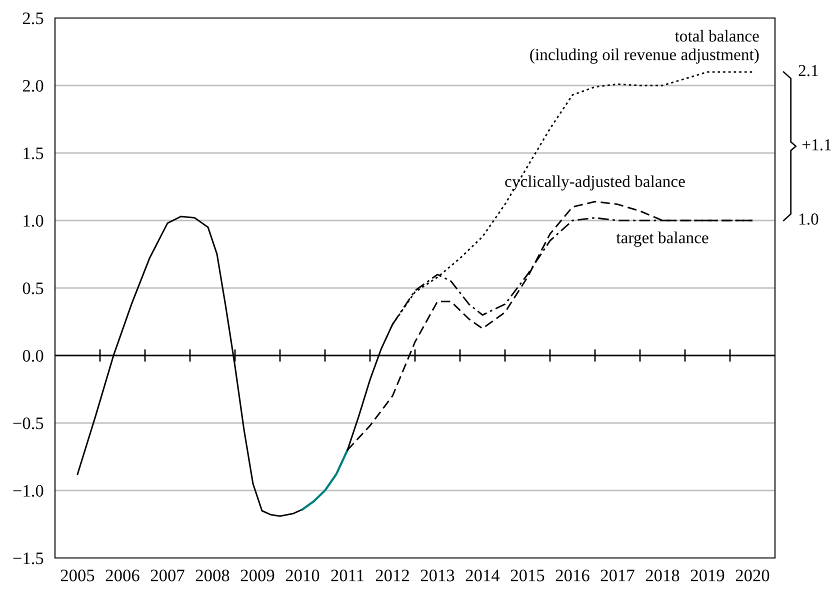 The image size is (835, 593). Describe the element at coordinates (617, 576) in the screenshot. I see `x-tick-label: 2017` at that location.